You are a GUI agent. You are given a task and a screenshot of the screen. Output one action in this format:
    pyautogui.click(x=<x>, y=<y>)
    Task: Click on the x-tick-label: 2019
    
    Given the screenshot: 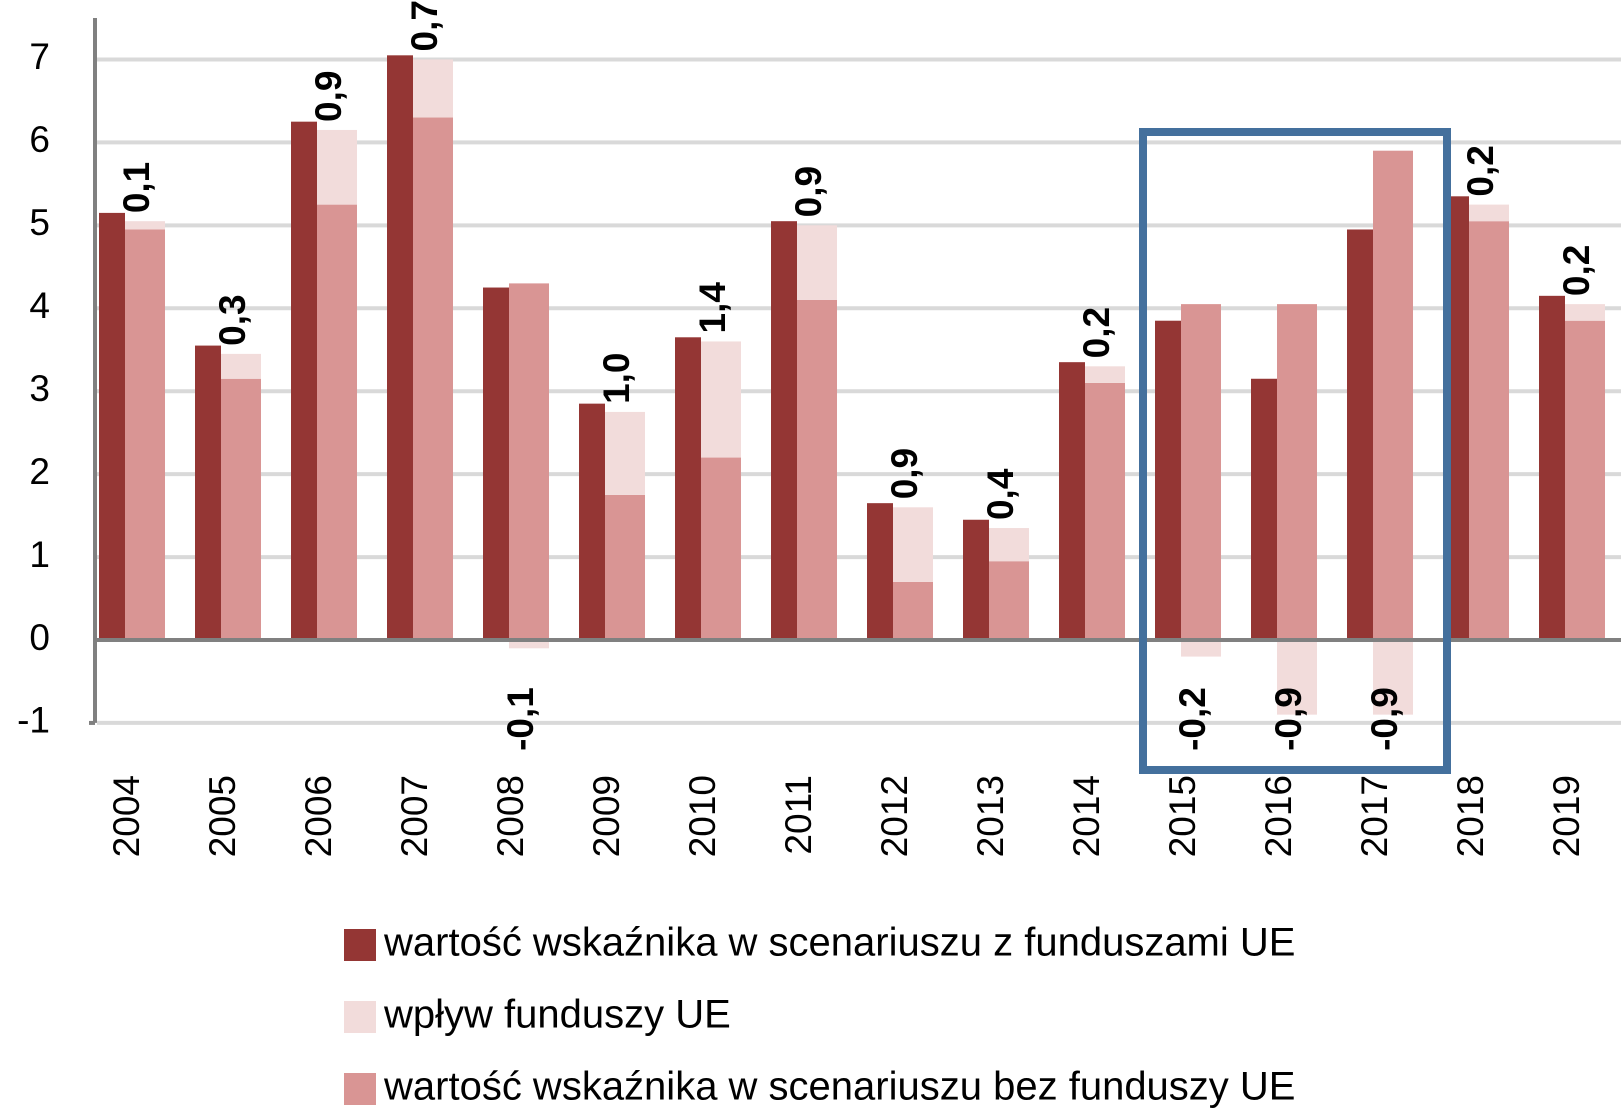 What is the action you would take?
    pyautogui.click(x=1566, y=816)
    